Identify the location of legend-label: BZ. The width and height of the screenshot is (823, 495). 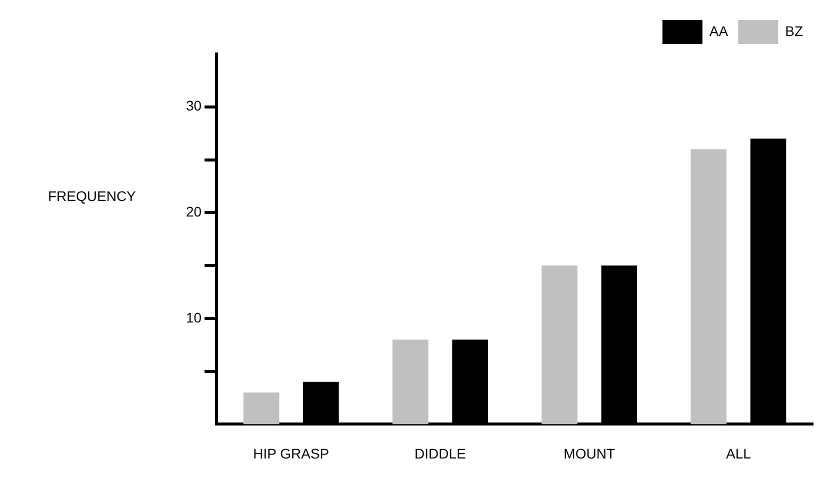
(794, 30).